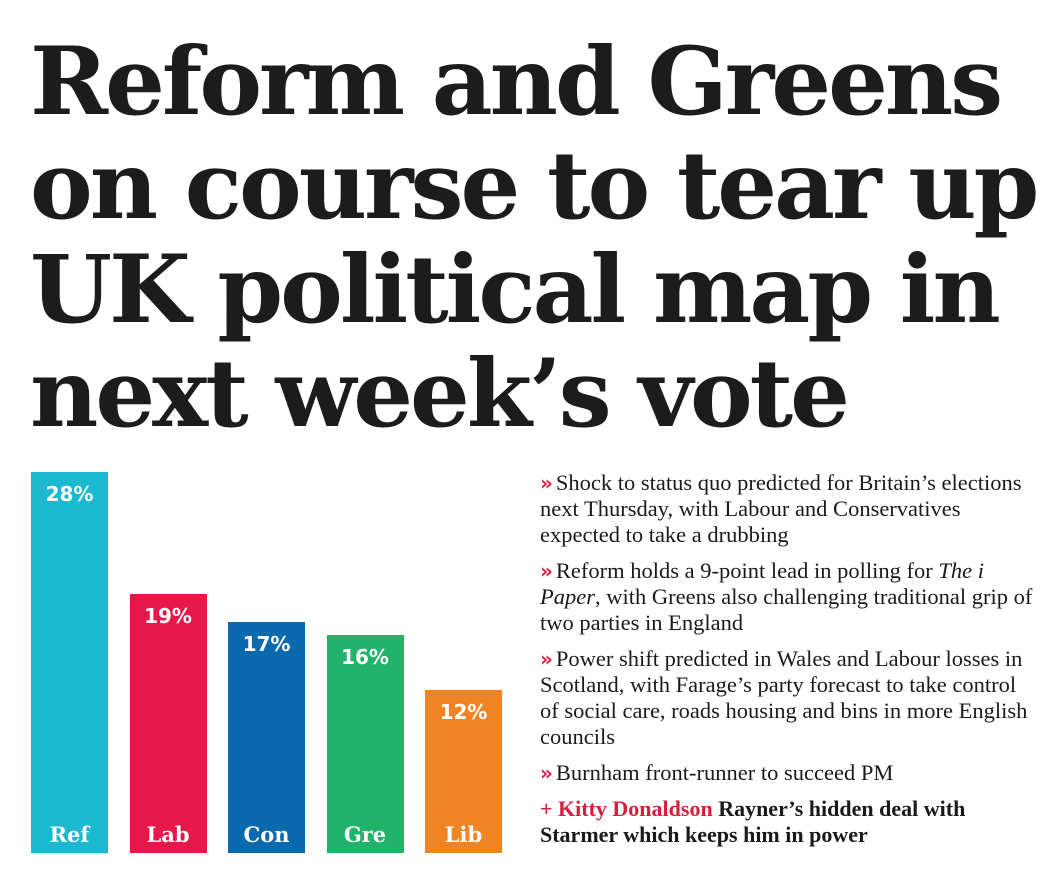 This screenshot has height=894, width=1049. Describe the element at coordinates (69, 834) in the screenshot. I see `bar-category-label: Ref` at that location.